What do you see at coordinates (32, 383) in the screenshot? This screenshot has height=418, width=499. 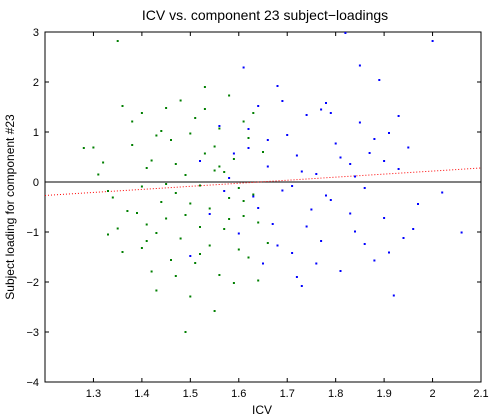 I see `y-tick-label: −4` at bounding box center [32, 383].